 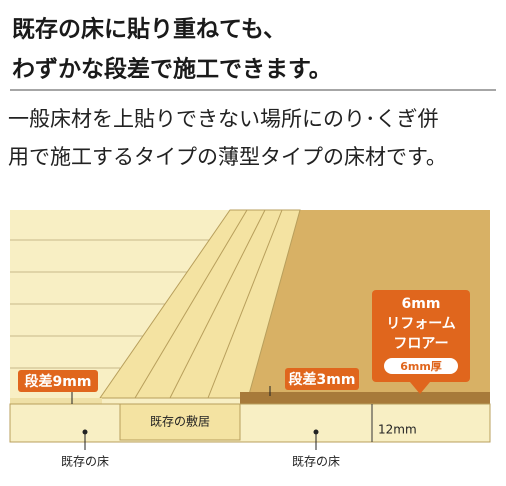 What do you see at coordinates (223, 119) in the screenshot?
I see `body-line: 一般床材を上貼りできない場所にのり･くぎ併` at bounding box center [223, 119].